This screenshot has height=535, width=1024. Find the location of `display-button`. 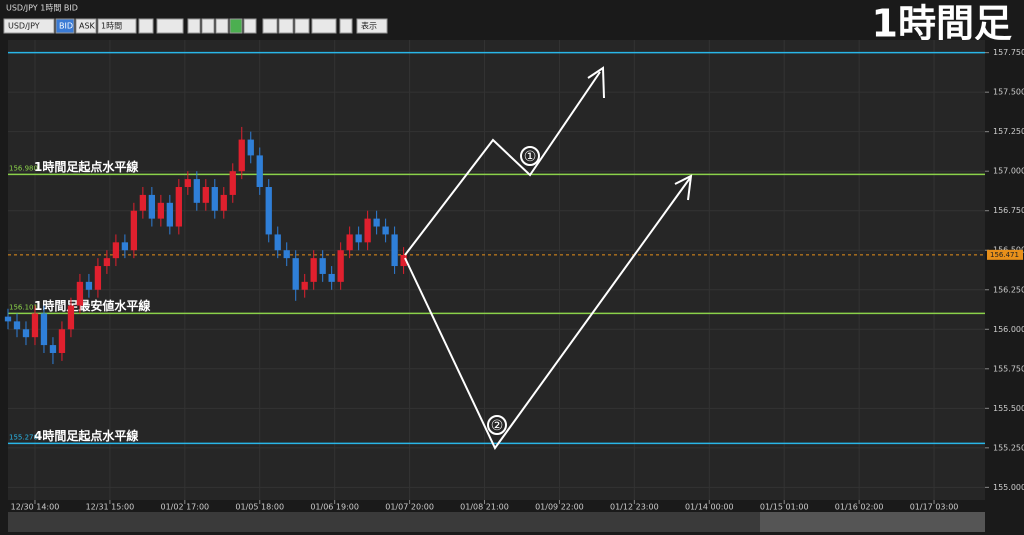

display-button is located at coordinates (372, 26).